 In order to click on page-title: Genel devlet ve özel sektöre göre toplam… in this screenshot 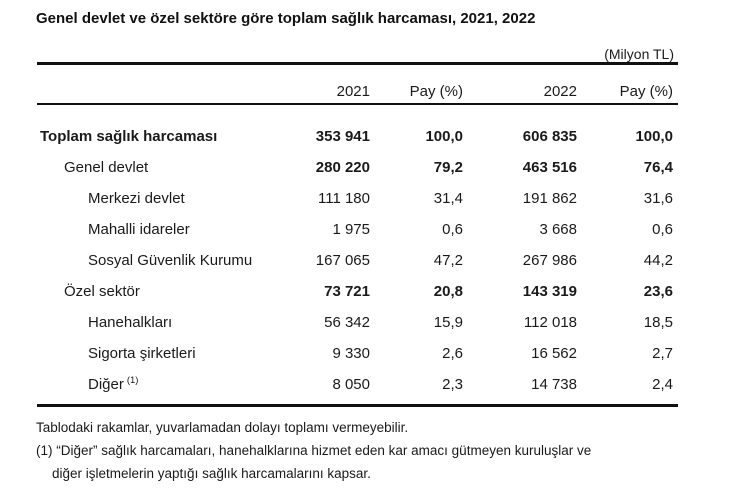, I will do `click(286, 18)`.